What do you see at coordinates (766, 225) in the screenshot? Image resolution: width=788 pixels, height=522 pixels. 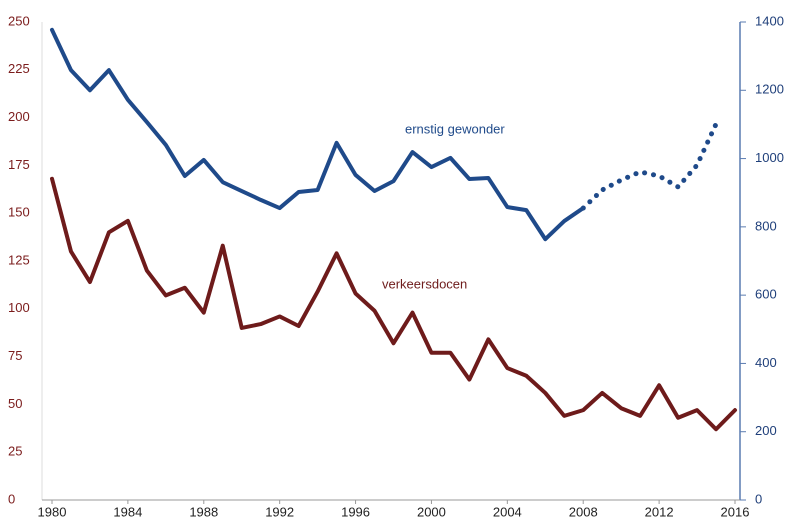 I see `y2-tick-label: 800` at bounding box center [766, 225].